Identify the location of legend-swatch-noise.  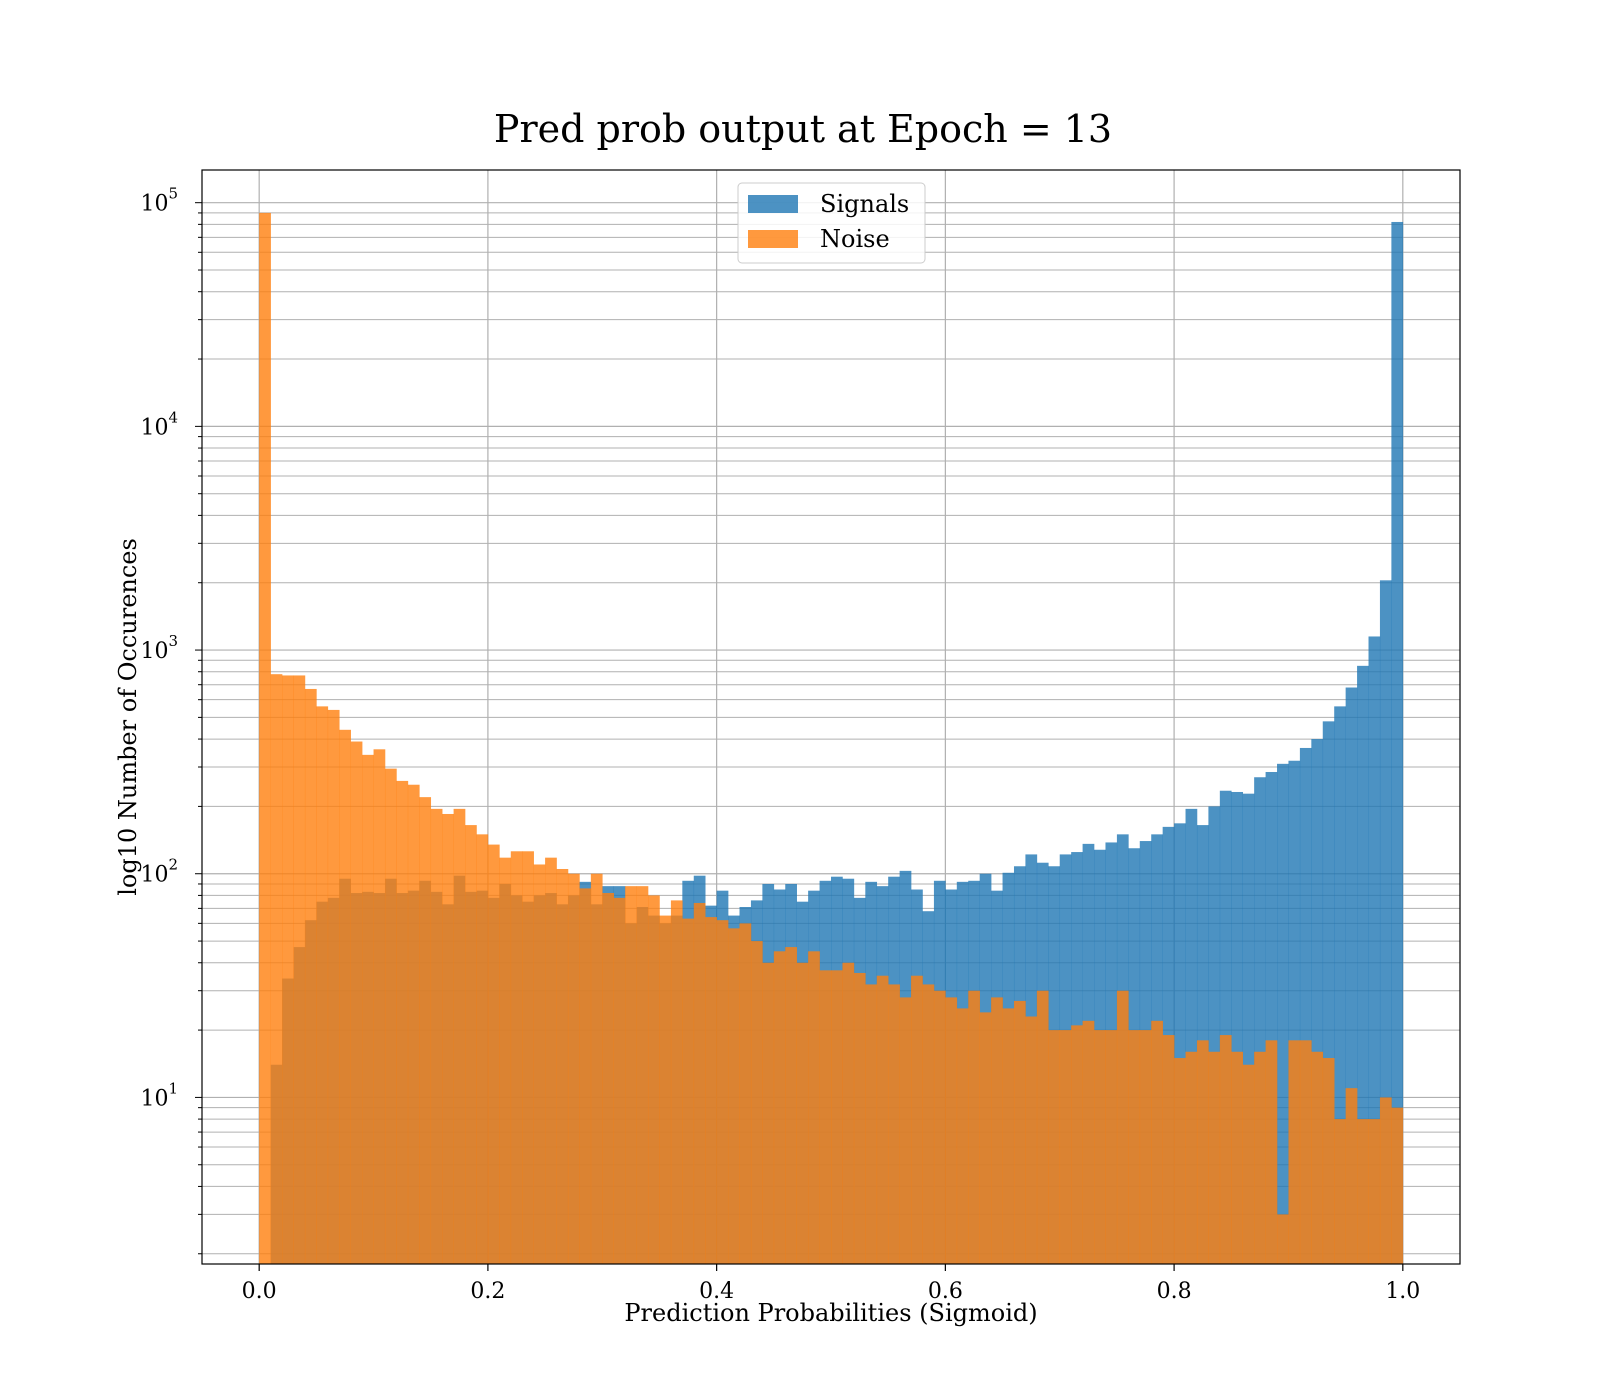
(773, 239).